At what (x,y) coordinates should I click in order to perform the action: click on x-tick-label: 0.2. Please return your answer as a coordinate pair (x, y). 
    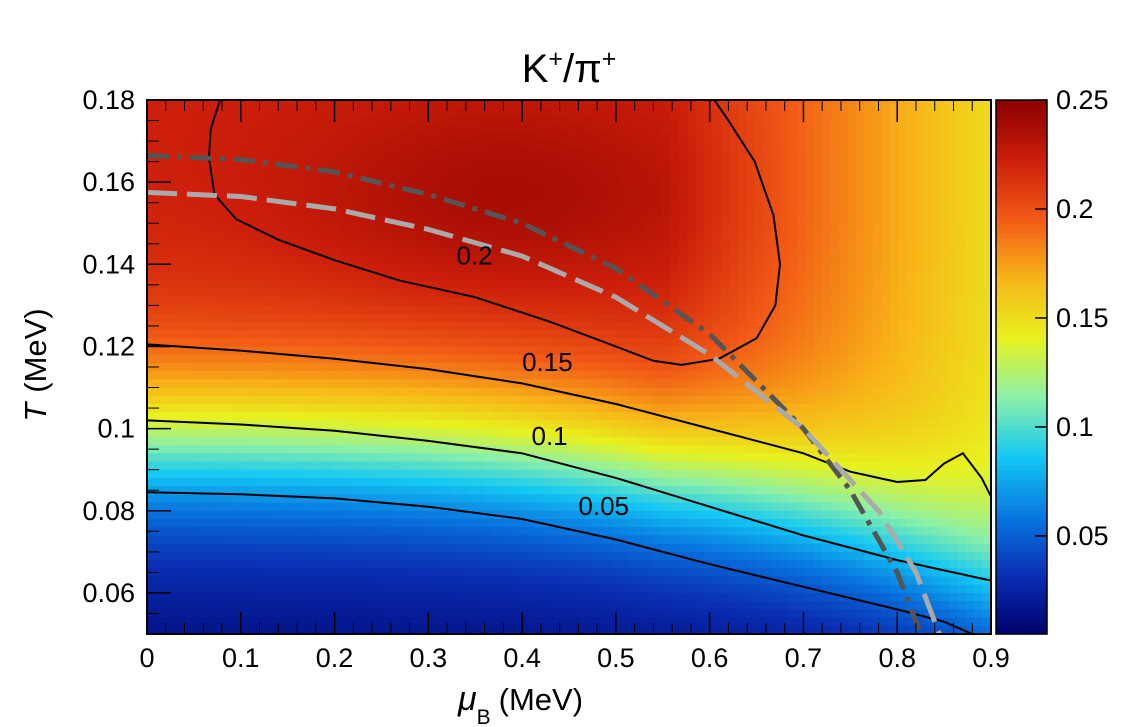
    Looking at the image, I should click on (335, 658).